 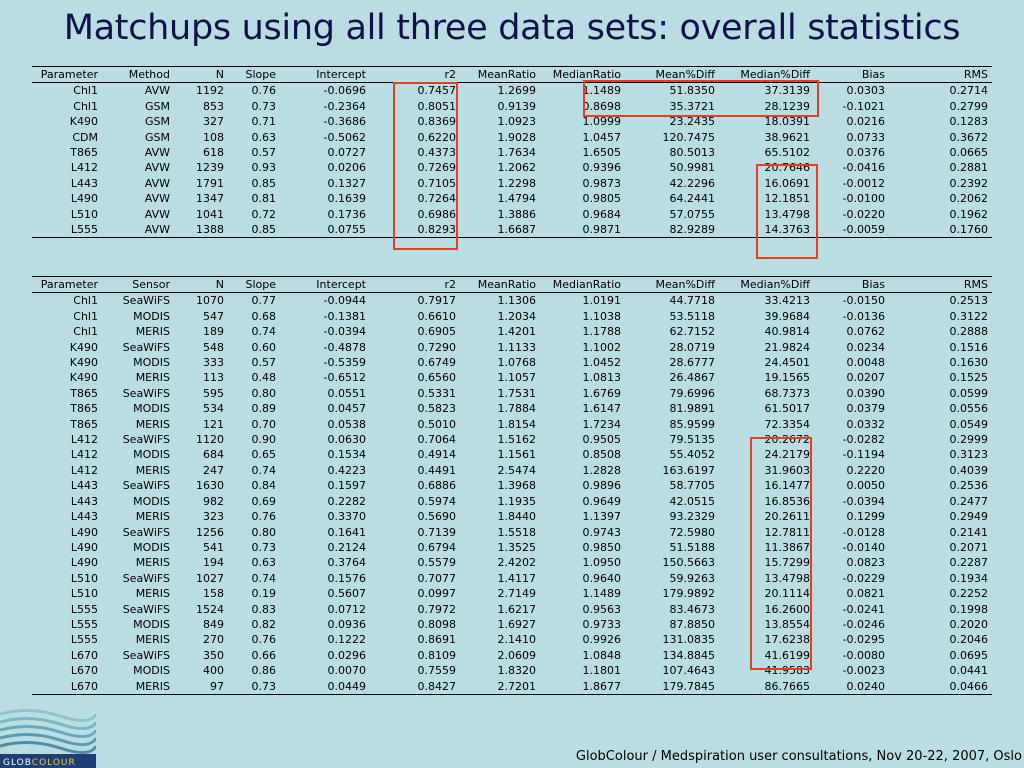 I want to click on table-cell: 0.9873, so click(x=602, y=183).